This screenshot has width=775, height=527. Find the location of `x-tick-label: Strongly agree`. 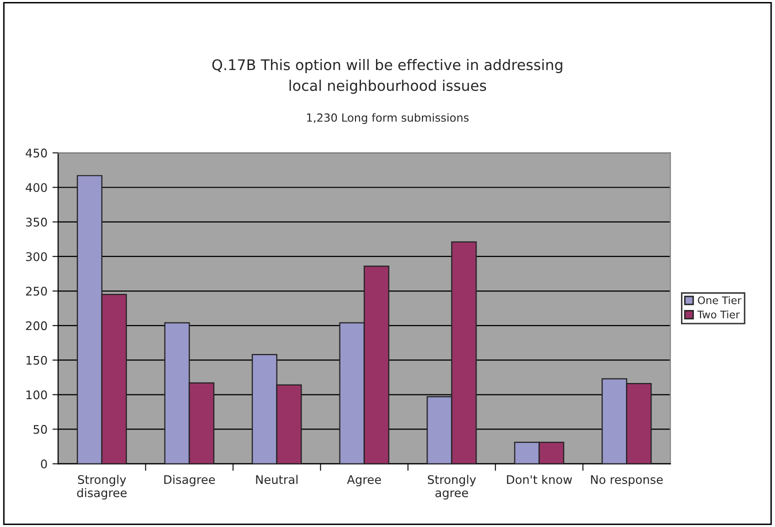

x-tick-label: Strongly agree is located at coordinates (452, 487).